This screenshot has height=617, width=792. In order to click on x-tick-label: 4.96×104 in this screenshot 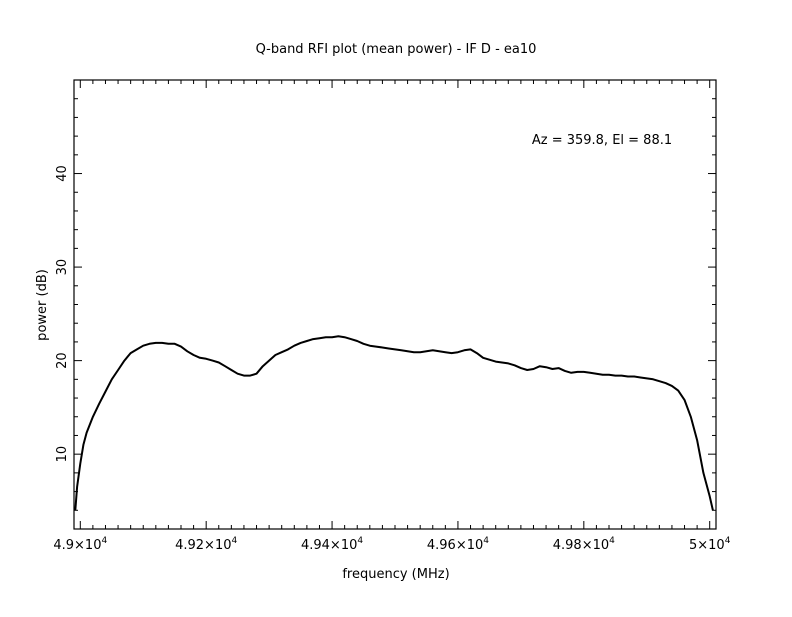, I will do `click(458, 544)`.